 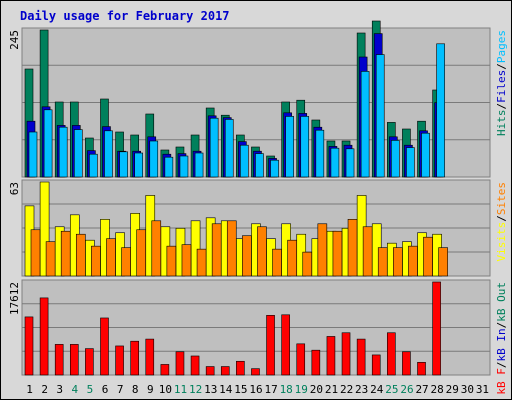 I want to click on day-tick-11: 11, so click(x=180, y=389).